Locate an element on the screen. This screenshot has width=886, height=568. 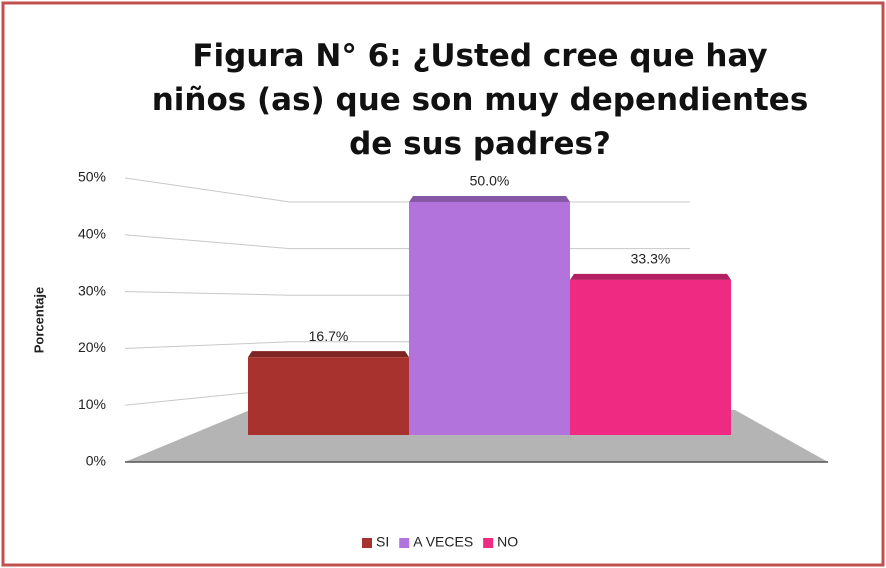
y-tick-label: 40% is located at coordinates (92, 234).